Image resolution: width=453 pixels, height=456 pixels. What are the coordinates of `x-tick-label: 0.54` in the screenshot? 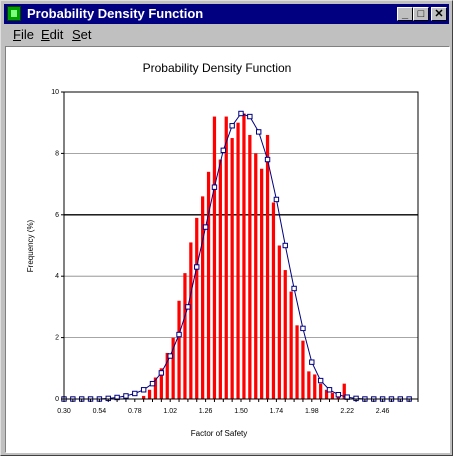 It's located at (100, 411).